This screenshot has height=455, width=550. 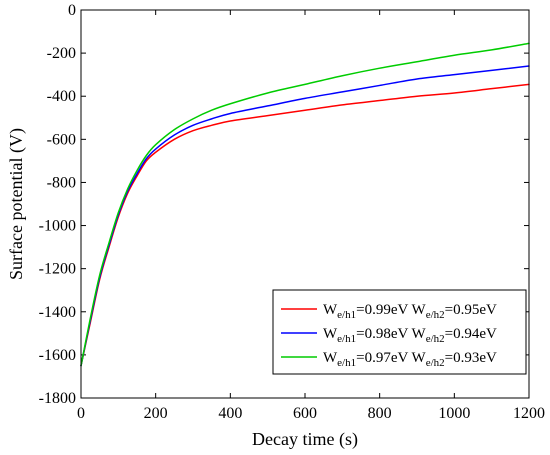 I want to click on legend-box, so click(x=399, y=332).